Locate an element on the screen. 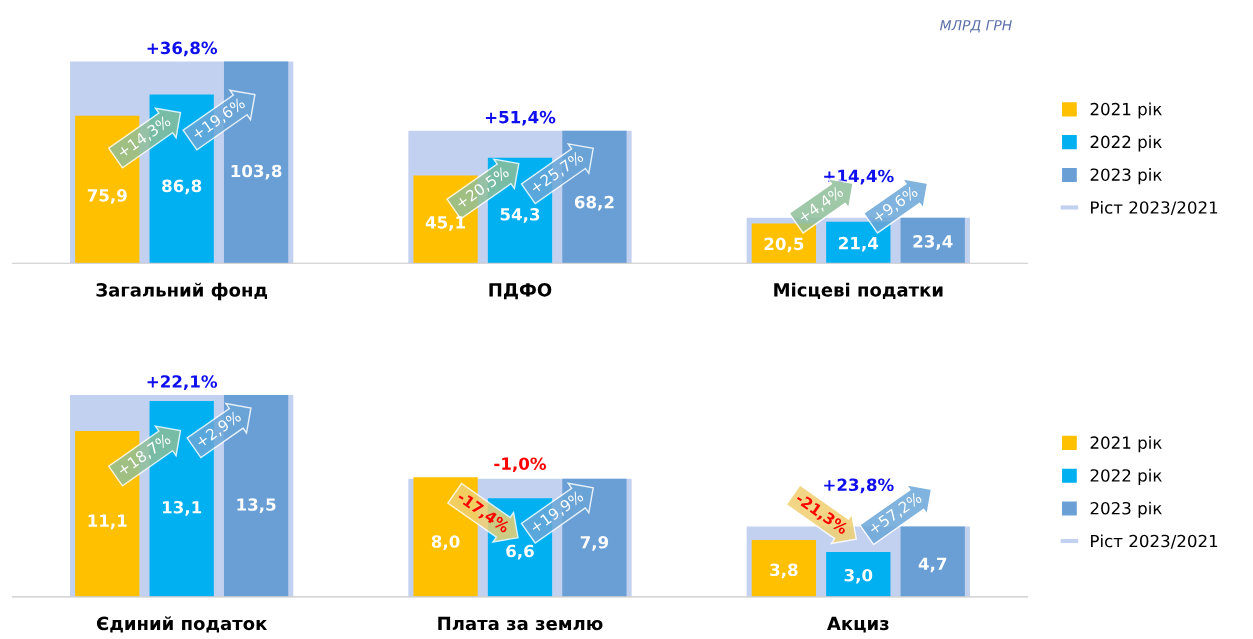  data-label: 7,9 is located at coordinates (594, 543).